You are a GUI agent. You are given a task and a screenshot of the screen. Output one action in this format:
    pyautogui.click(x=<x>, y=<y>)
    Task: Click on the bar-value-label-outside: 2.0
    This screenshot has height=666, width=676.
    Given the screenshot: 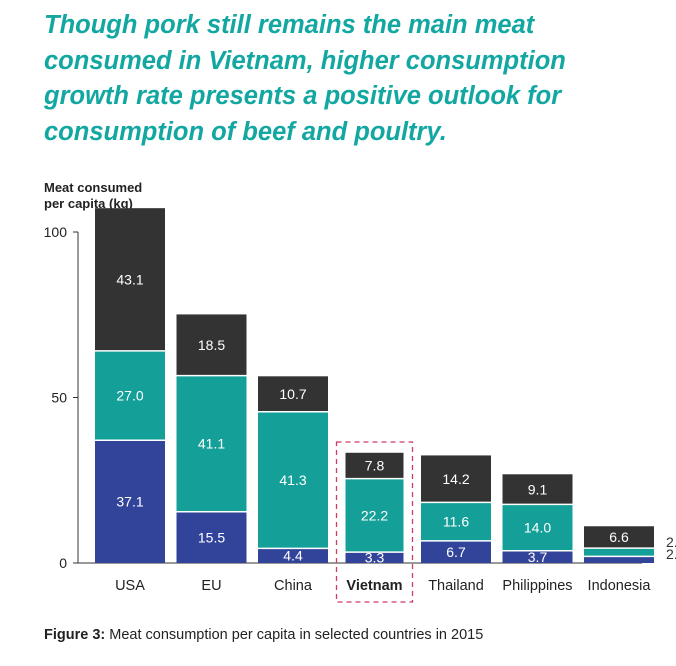 What is the action you would take?
    pyautogui.click(x=671, y=554)
    